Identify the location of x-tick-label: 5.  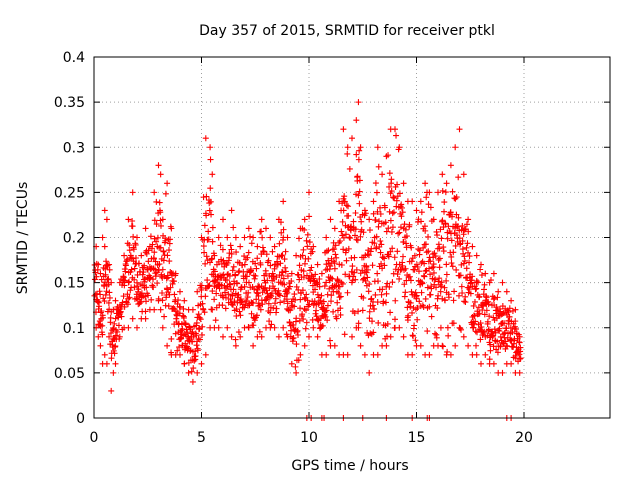
(201, 438).